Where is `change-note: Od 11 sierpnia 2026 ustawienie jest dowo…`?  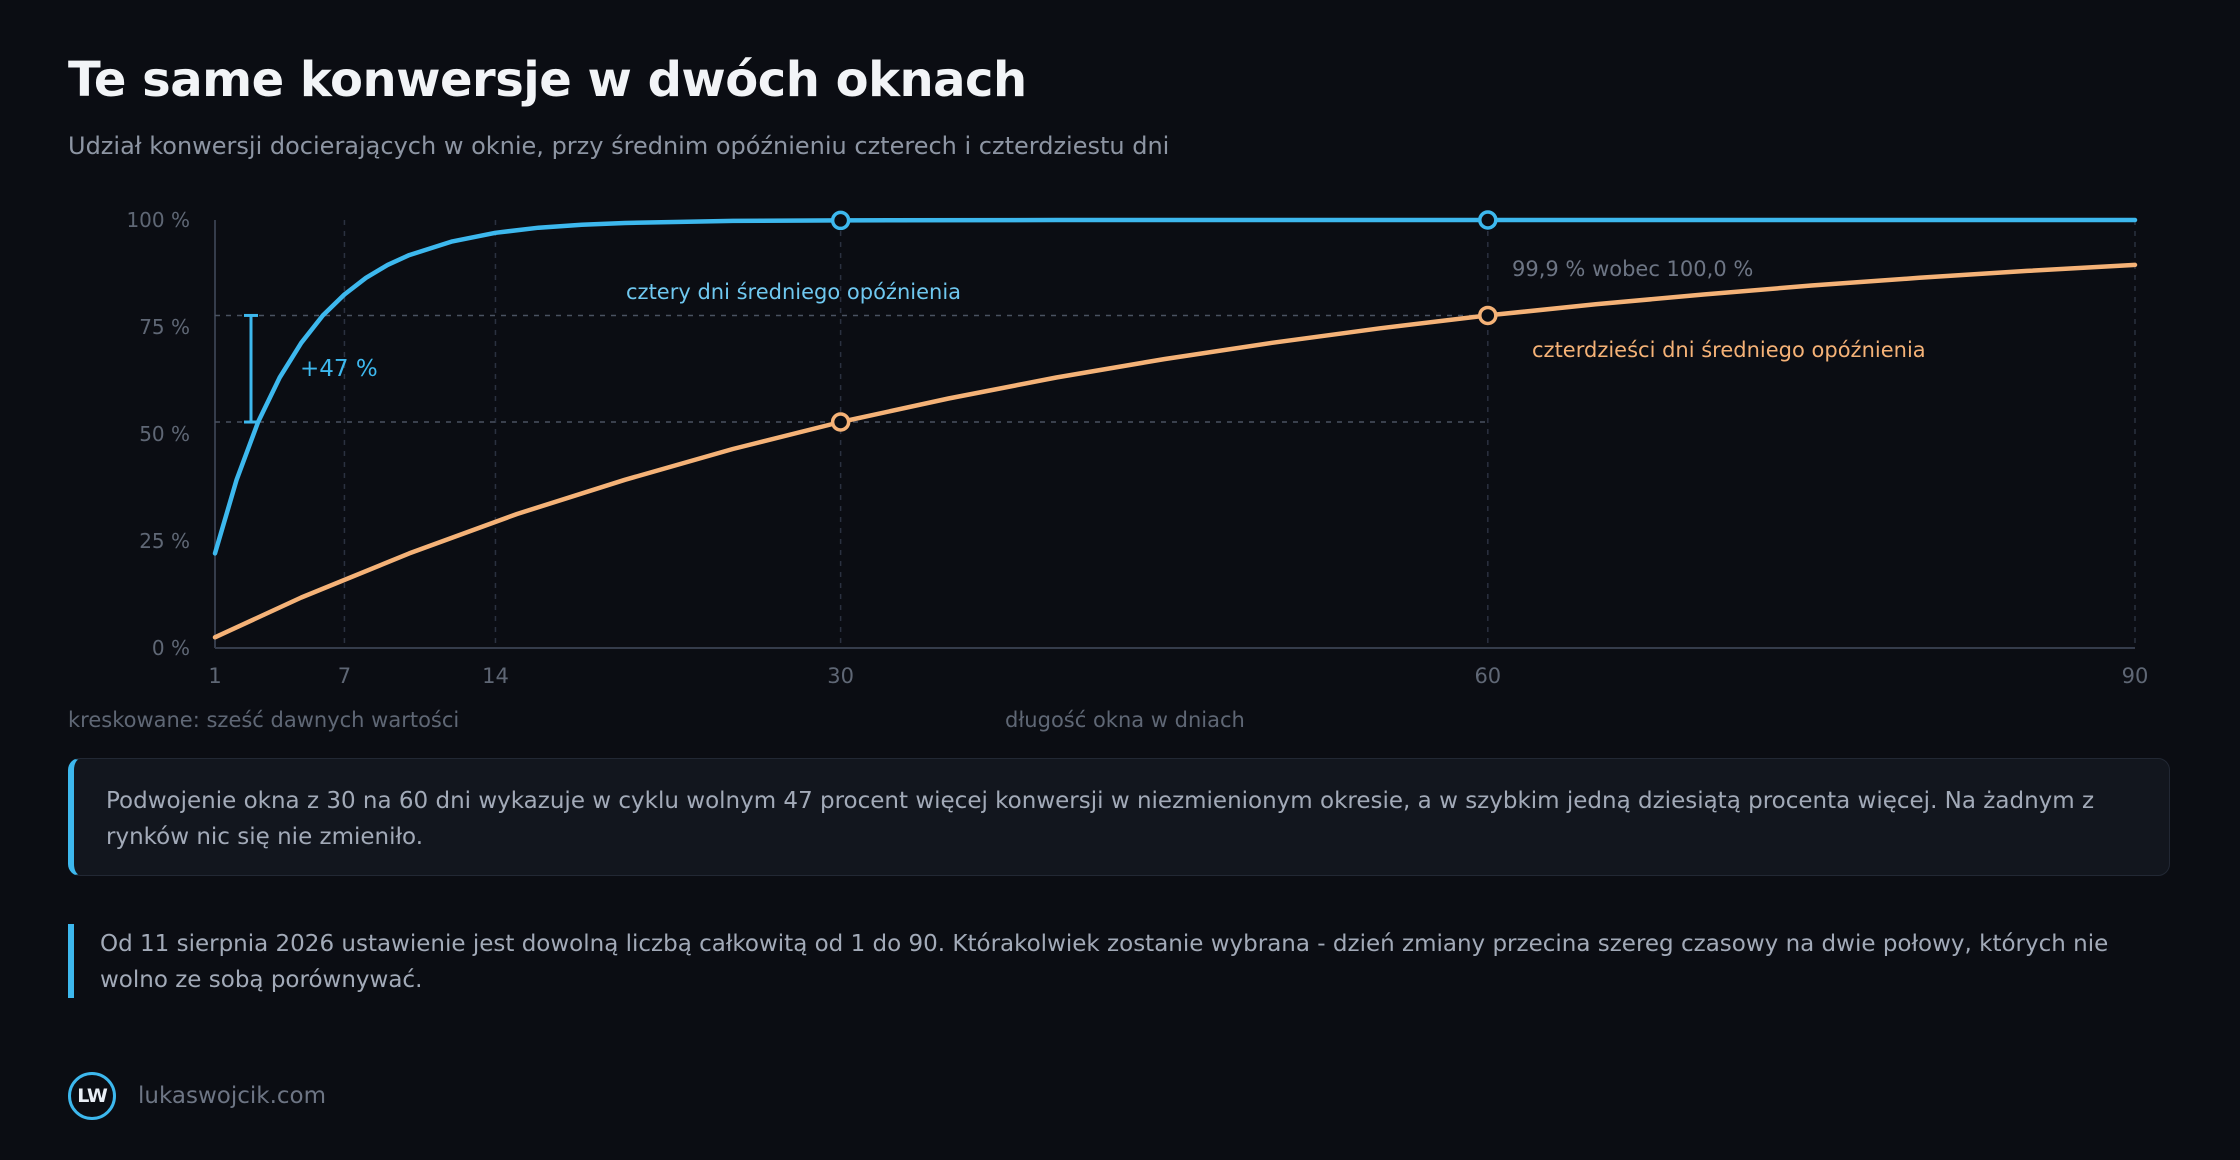 change-note: Od 11 sierpnia 2026 ustawienie jest dowo… is located at coordinates (1119, 961).